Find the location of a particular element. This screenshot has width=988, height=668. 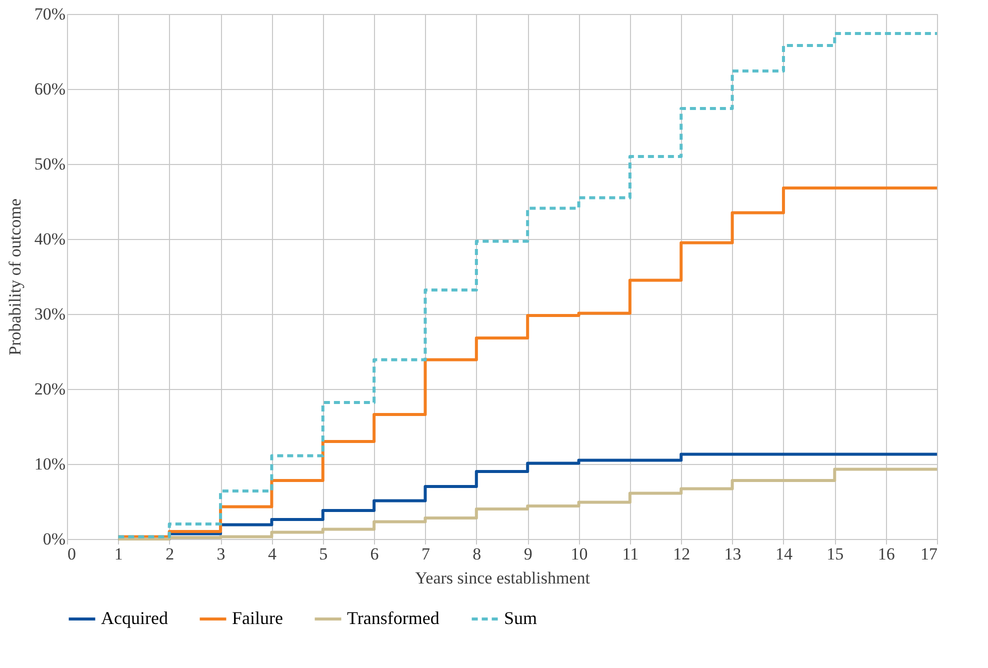

y-tick-label: 40% is located at coordinates (50, 239).